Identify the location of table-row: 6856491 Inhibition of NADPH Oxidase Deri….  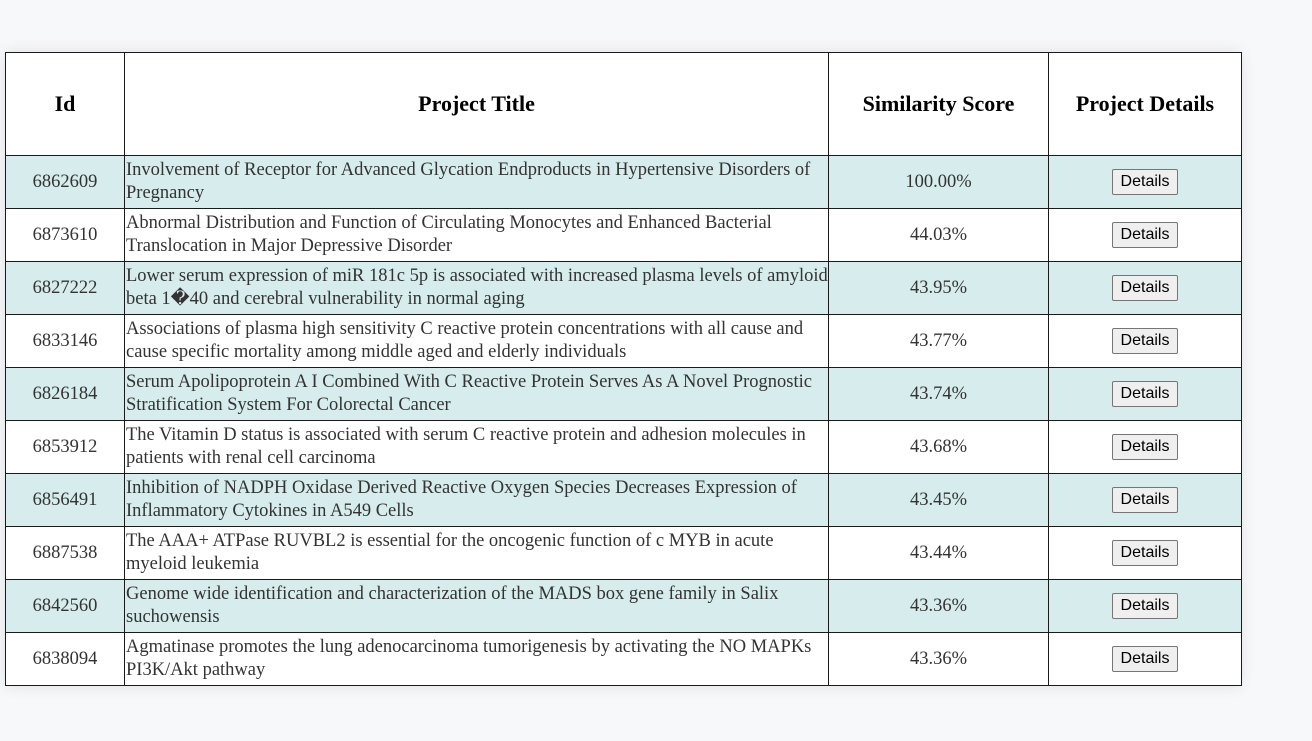
(623, 500).